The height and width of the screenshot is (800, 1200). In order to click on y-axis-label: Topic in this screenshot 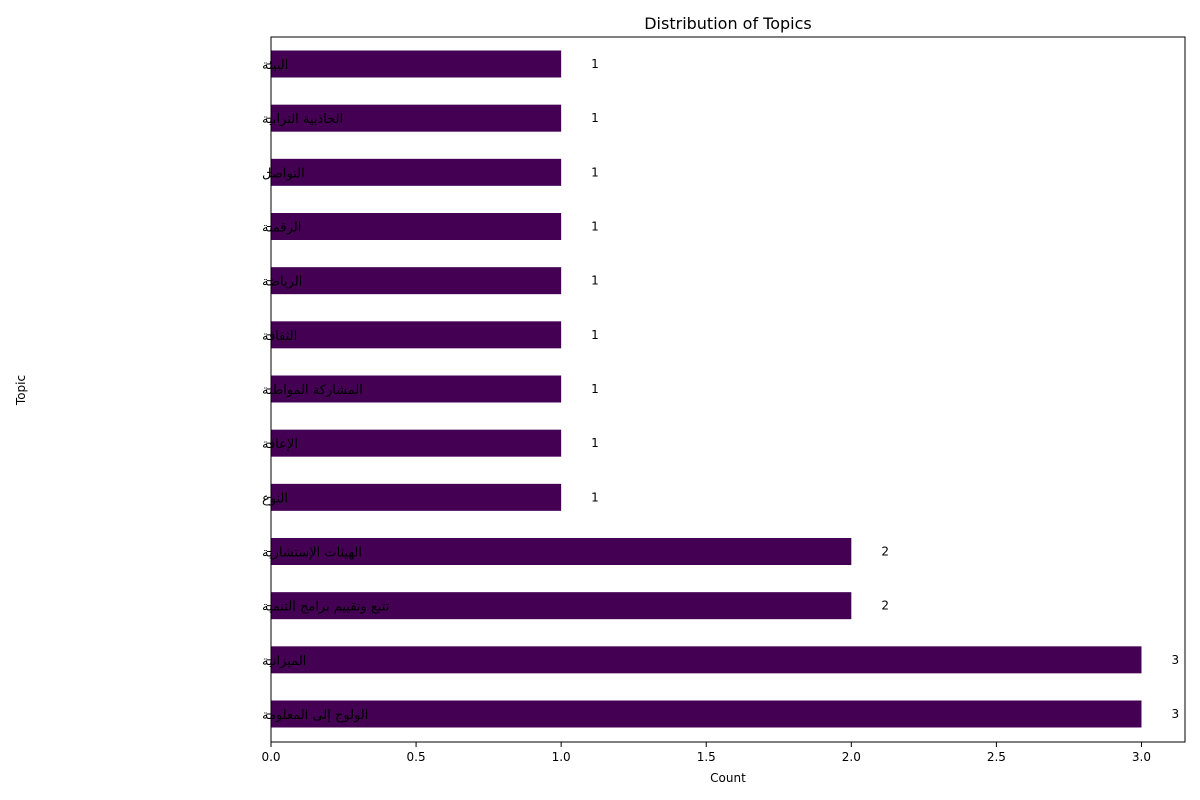, I will do `click(21, 390)`.